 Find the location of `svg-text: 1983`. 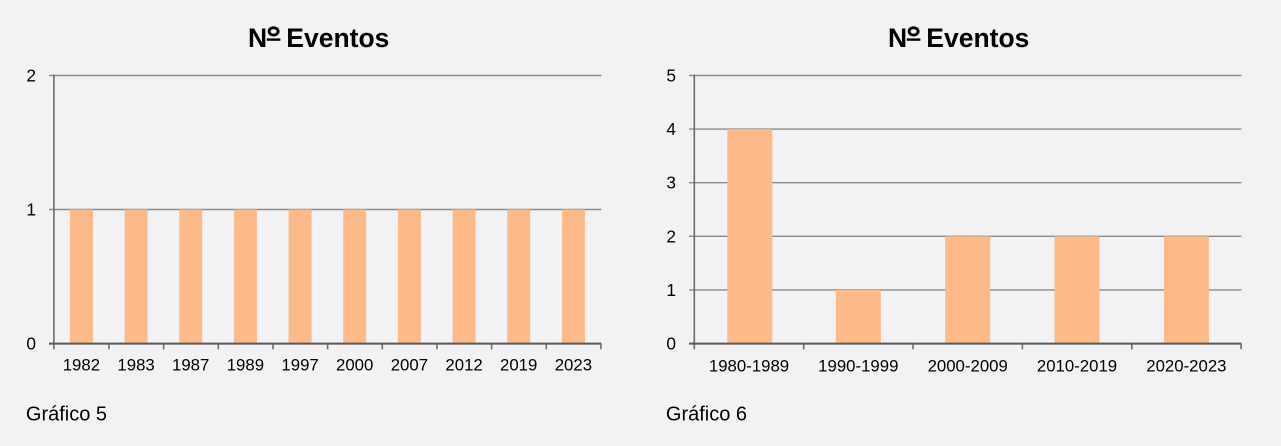

svg-text: 1983 is located at coordinates (135, 365).